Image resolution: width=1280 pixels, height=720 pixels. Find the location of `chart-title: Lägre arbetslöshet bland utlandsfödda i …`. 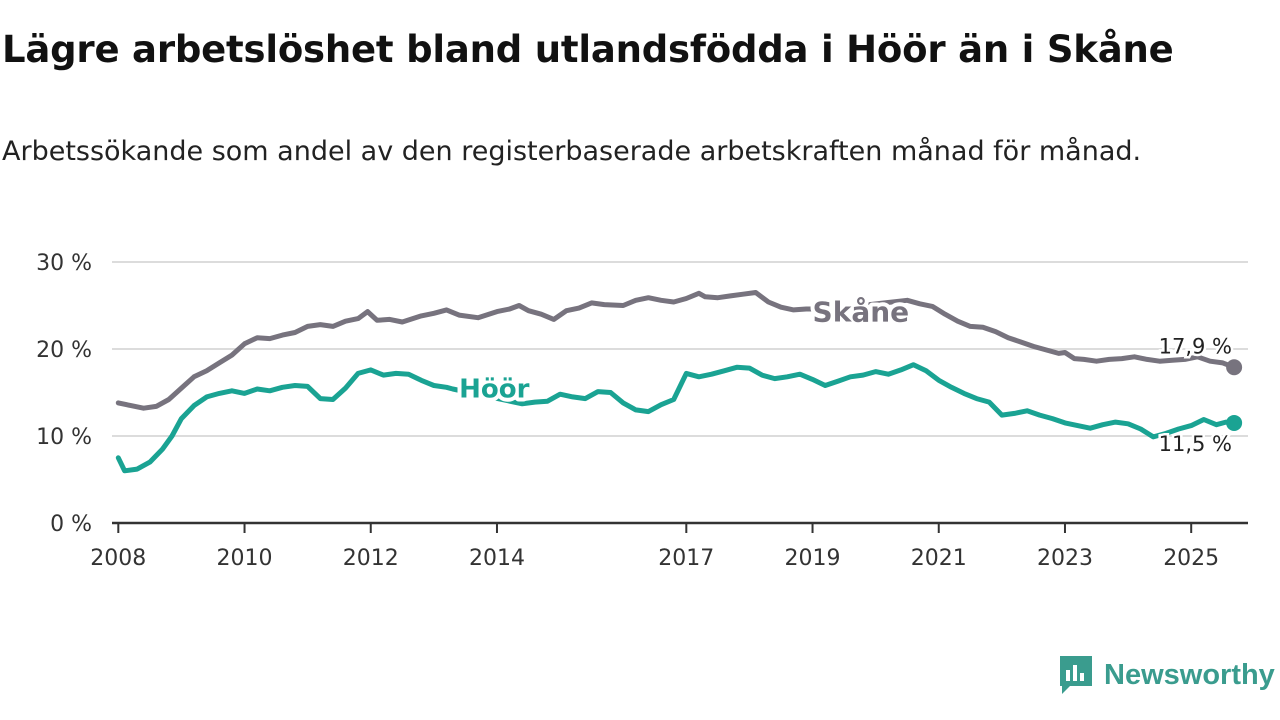

chart-title: Lägre arbetslöshet bland utlandsfödda i … is located at coordinates (588, 49).